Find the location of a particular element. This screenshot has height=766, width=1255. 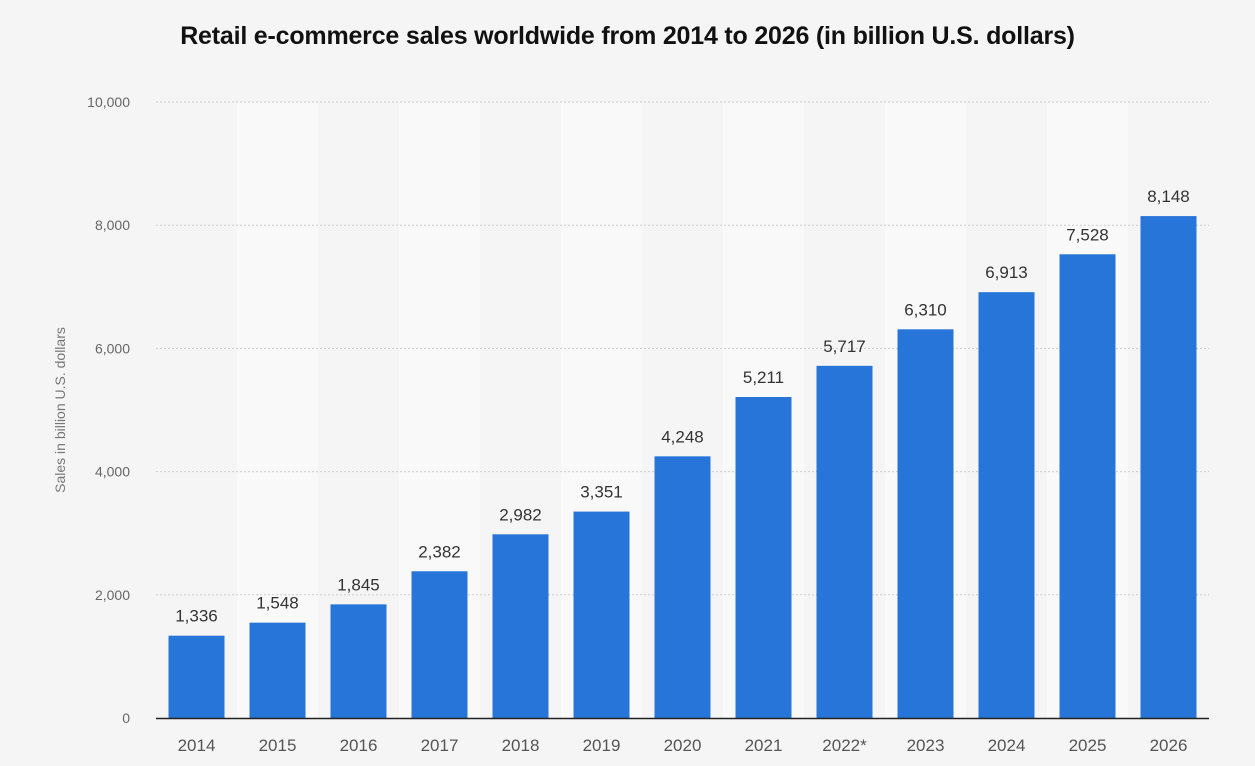

x-tick-label: 2014 is located at coordinates (197, 745).